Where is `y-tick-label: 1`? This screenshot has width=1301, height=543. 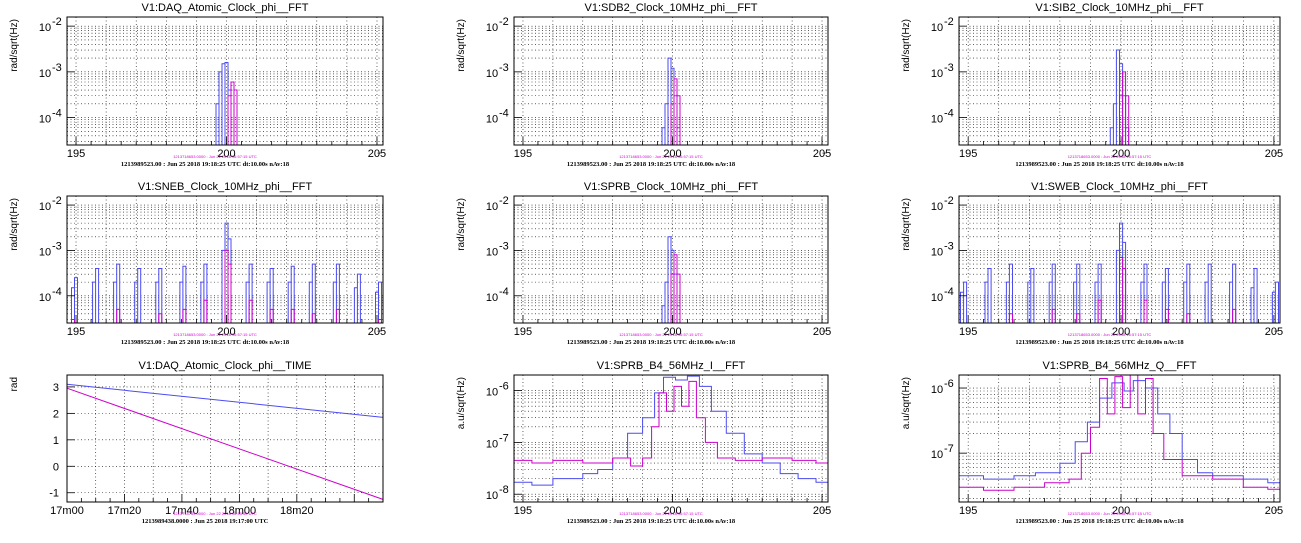 y-tick-label: 1 is located at coordinates (56, 441).